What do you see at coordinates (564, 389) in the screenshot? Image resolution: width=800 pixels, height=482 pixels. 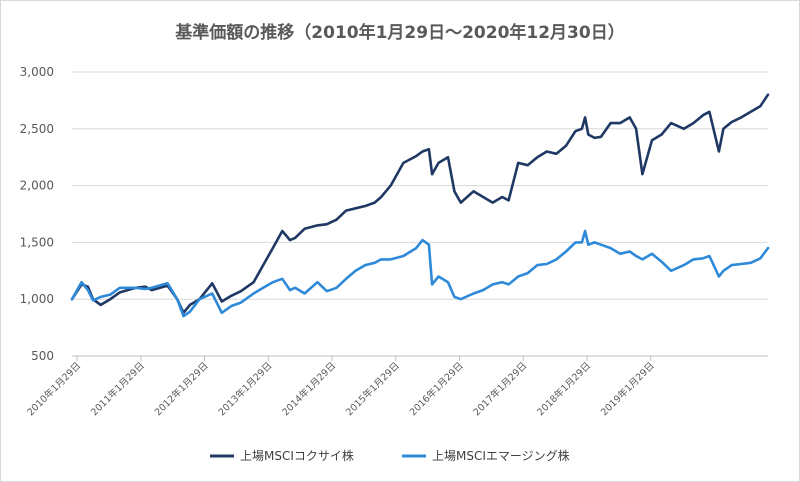 I see `x-tick-label: 2018年1月29日` at bounding box center [564, 389].